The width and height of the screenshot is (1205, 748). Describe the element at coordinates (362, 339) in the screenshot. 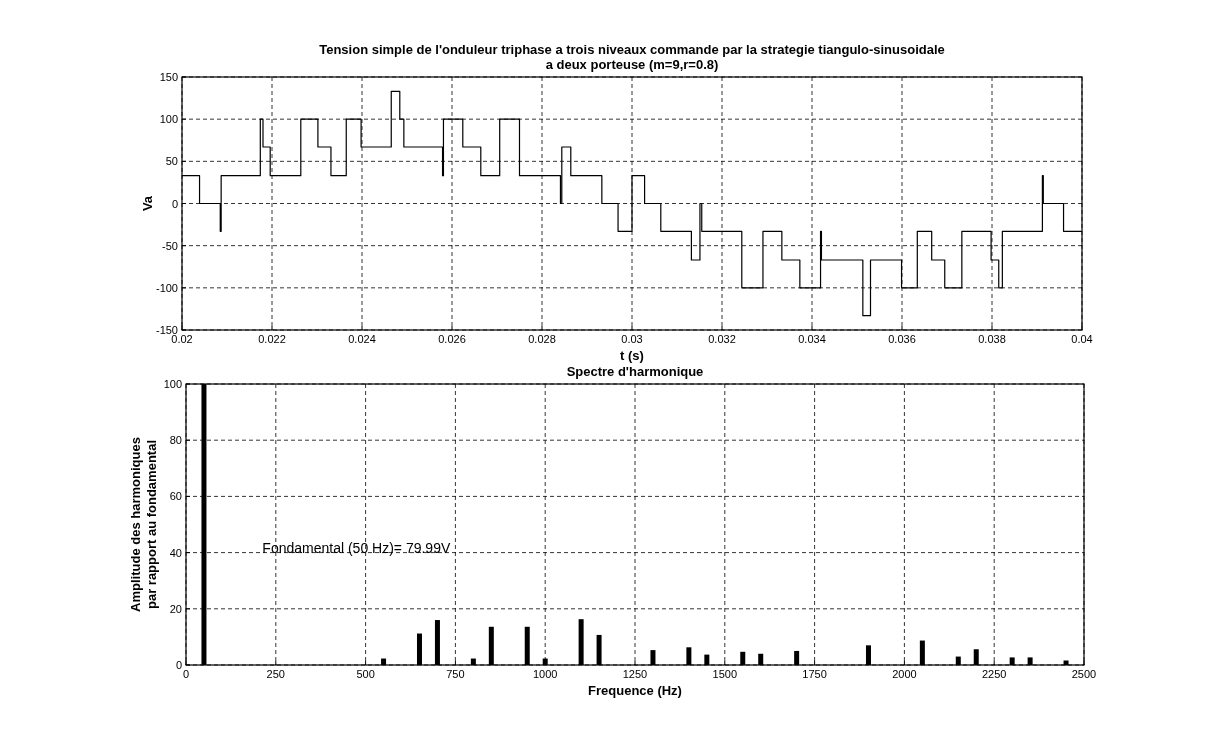

I see `x-tick-label: 0.024` at that location.